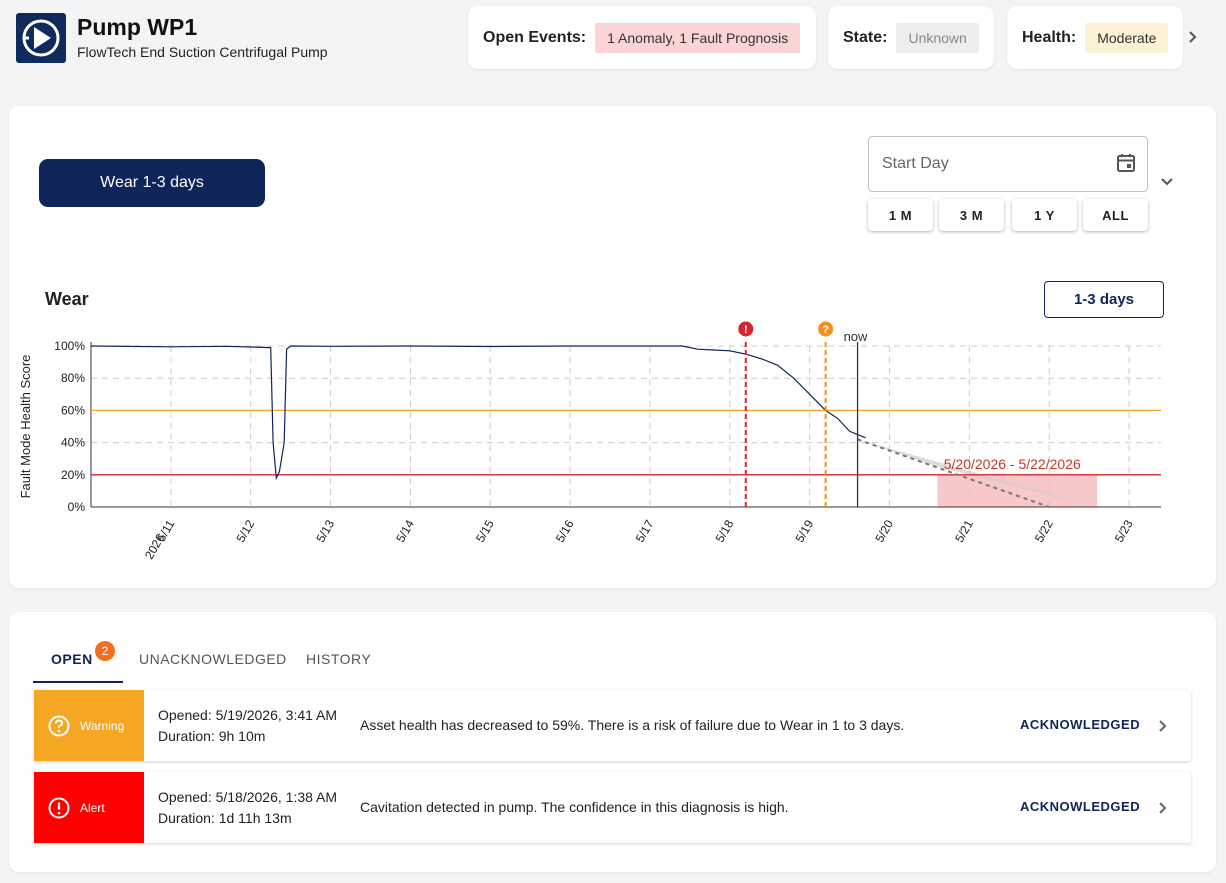  Describe the element at coordinates (245, 531) in the screenshot. I see `x-tick-label: 5/12` at that location.